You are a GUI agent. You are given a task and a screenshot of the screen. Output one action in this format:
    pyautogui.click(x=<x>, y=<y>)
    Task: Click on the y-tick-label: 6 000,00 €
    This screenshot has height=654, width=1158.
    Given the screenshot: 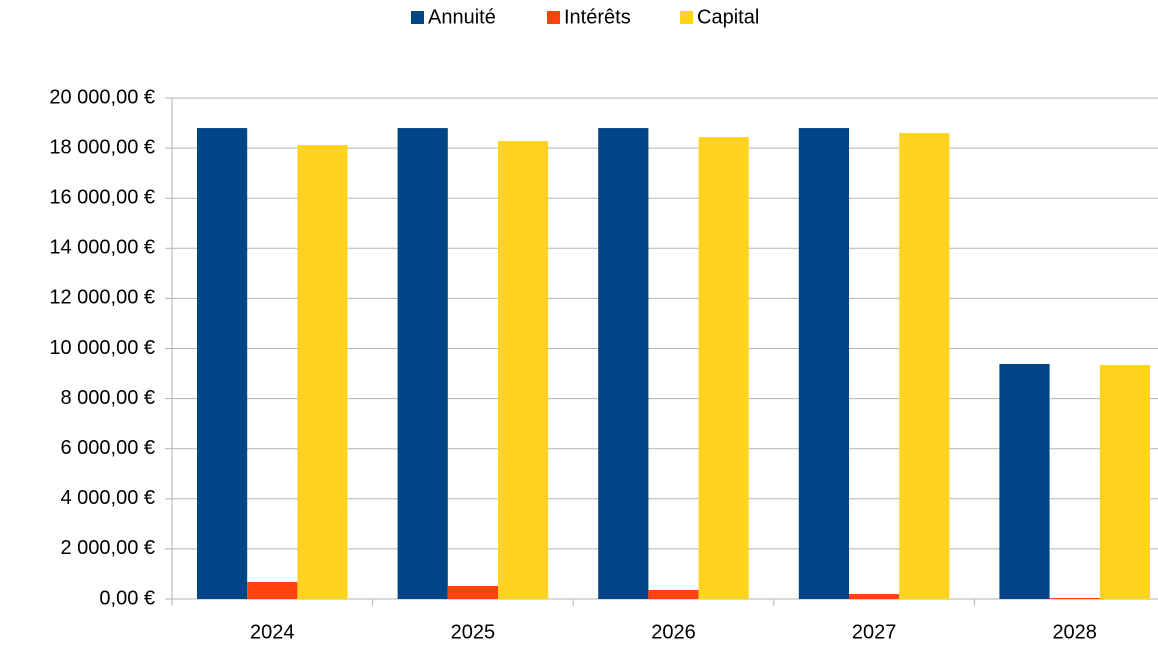 What is the action you would take?
    pyautogui.click(x=107, y=448)
    